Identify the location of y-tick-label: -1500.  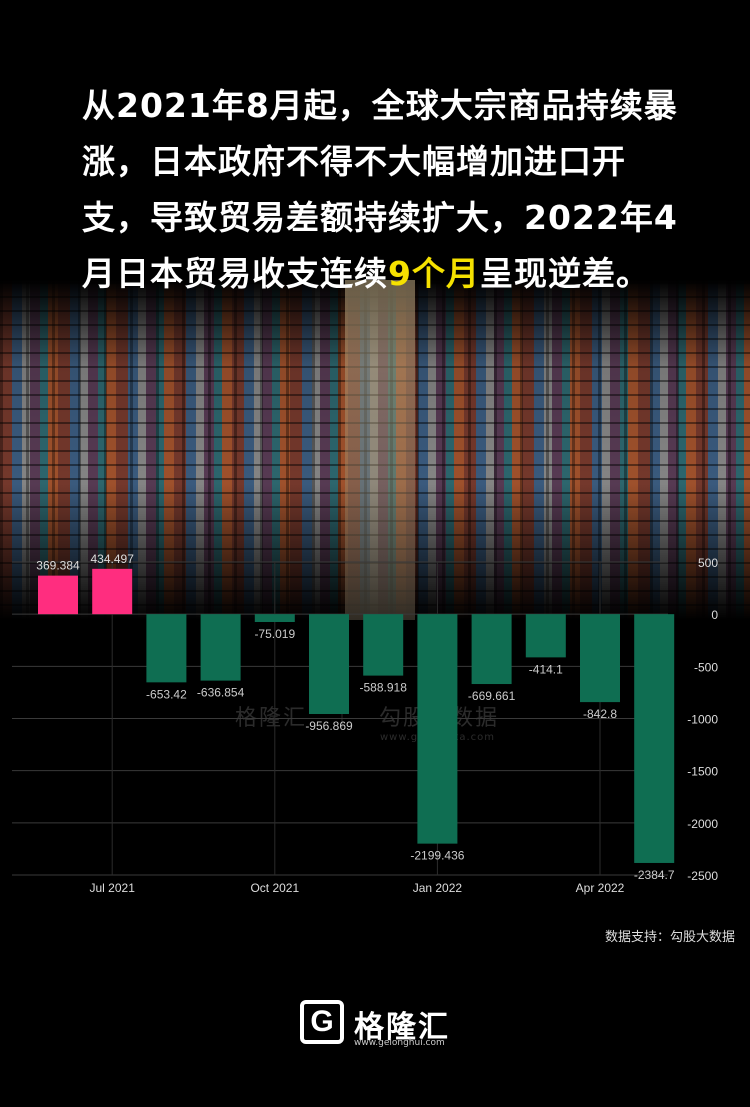
(702, 772).